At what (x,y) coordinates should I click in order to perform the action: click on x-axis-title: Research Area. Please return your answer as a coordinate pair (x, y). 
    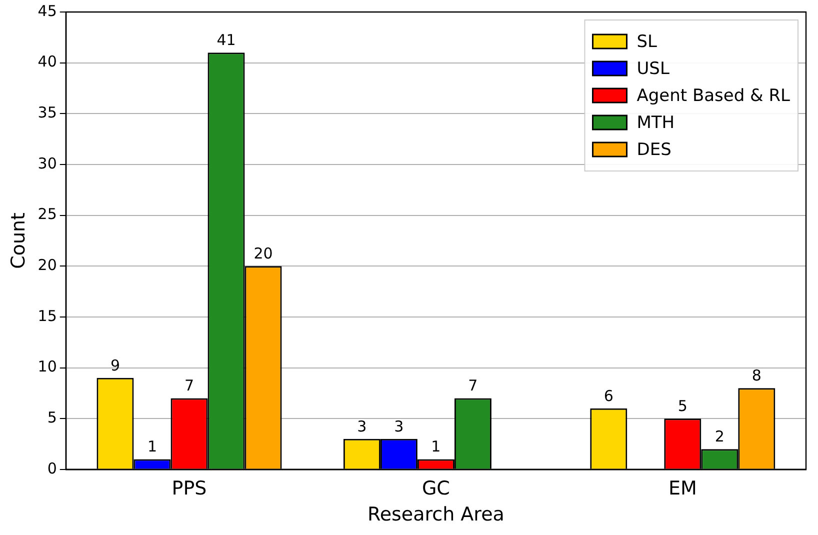
    Looking at the image, I should click on (435, 515).